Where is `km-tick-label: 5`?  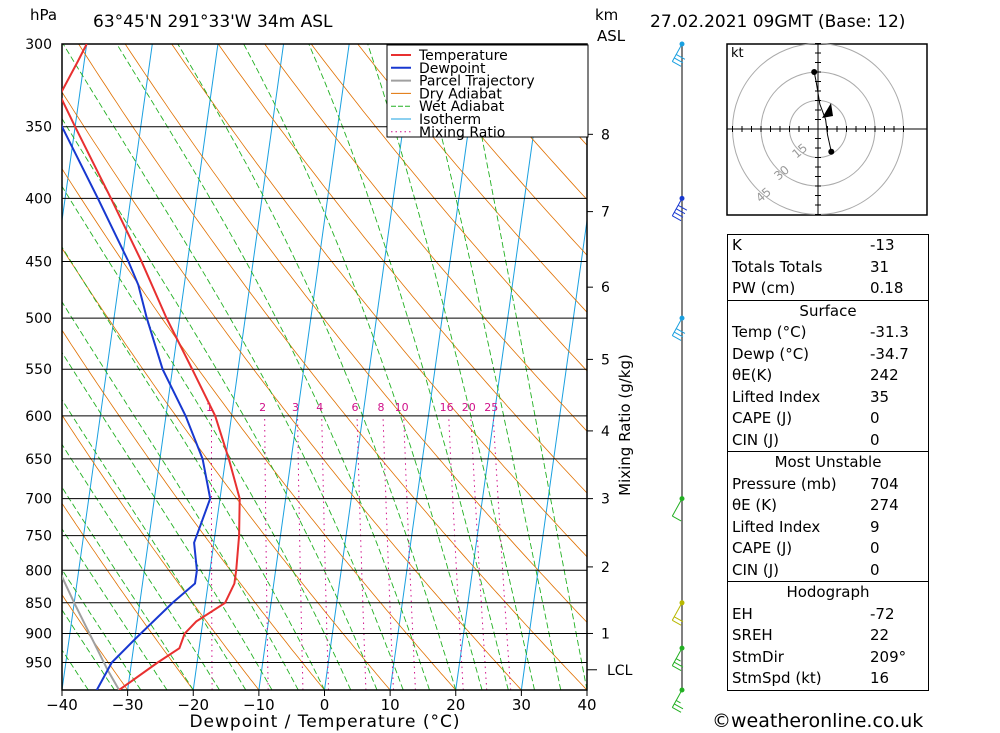
km-tick-label: 5 is located at coordinates (605, 360).